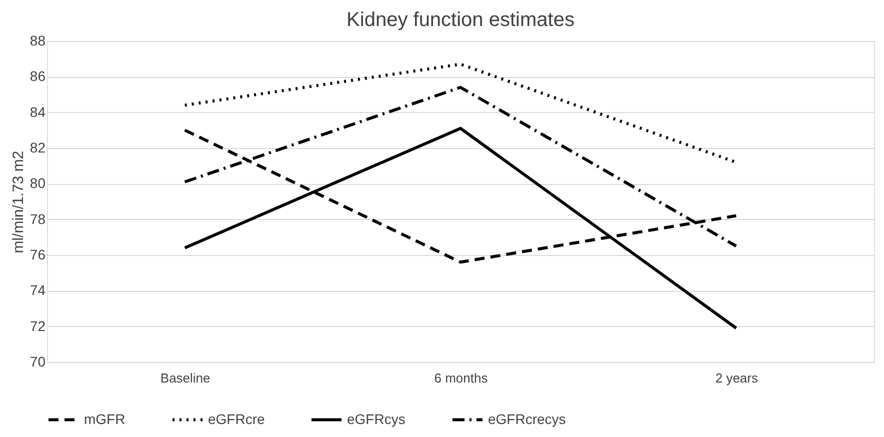 The width and height of the screenshot is (884, 437). Describe the element at coordinates (460, 20) in the screenshot. I see `chart-title: Kidney function estimates` at that location.